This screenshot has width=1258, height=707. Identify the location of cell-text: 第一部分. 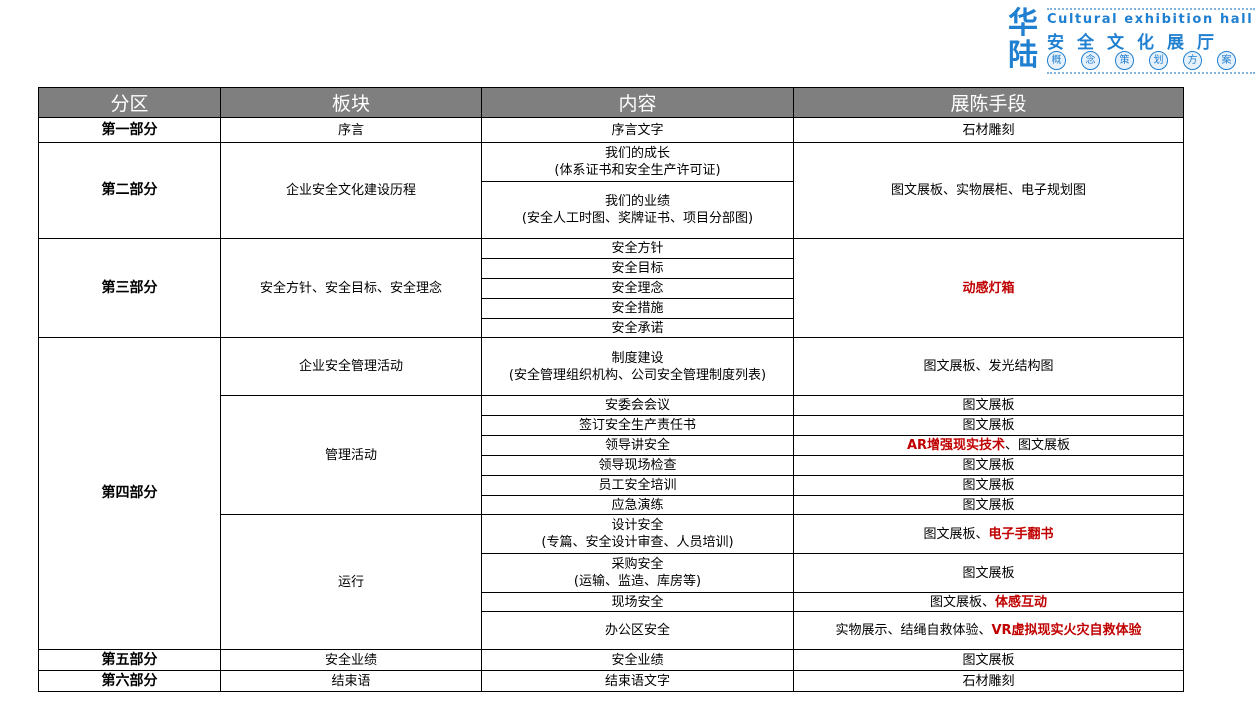
(129, 129).